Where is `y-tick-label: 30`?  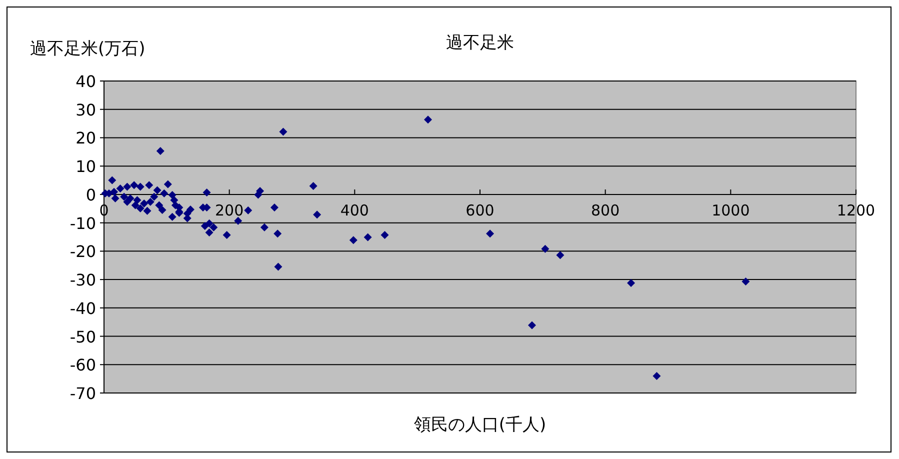
y-tick-label: 30 is located at coordinates (86, 110).